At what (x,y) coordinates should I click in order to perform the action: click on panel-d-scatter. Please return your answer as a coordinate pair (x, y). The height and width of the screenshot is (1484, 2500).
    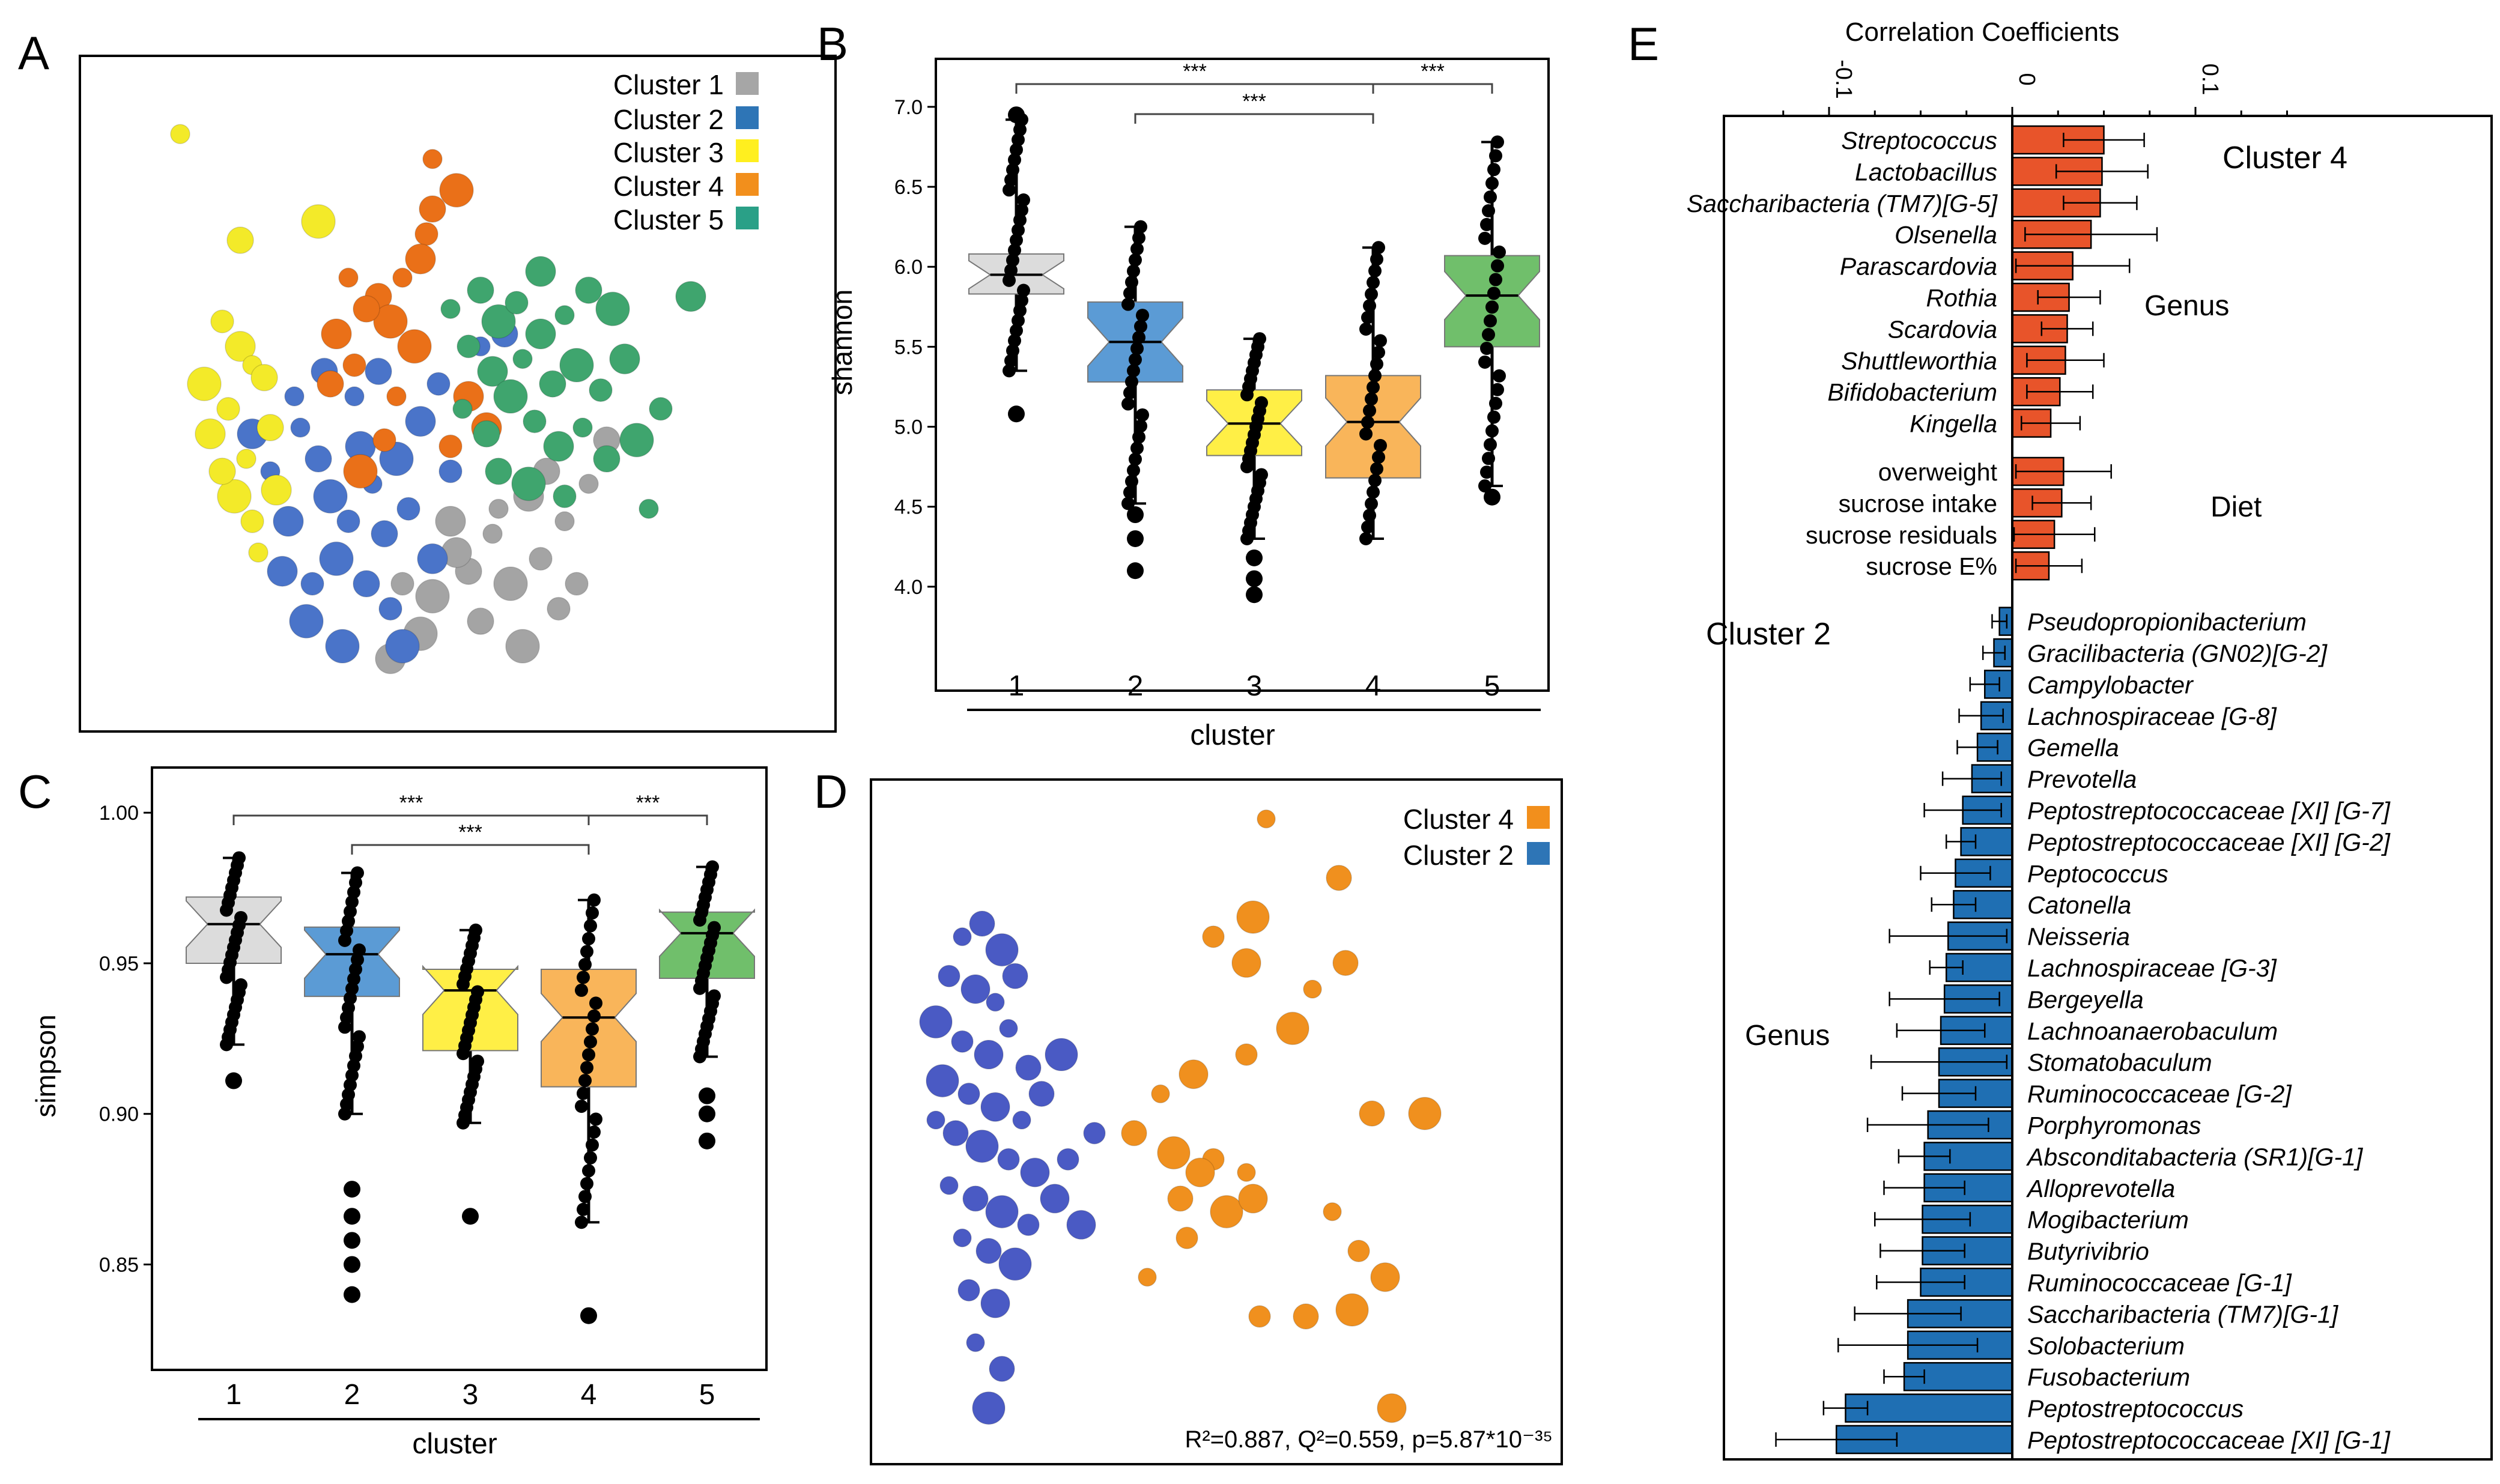
    Looking at the image, I should click on (1180, 1117).